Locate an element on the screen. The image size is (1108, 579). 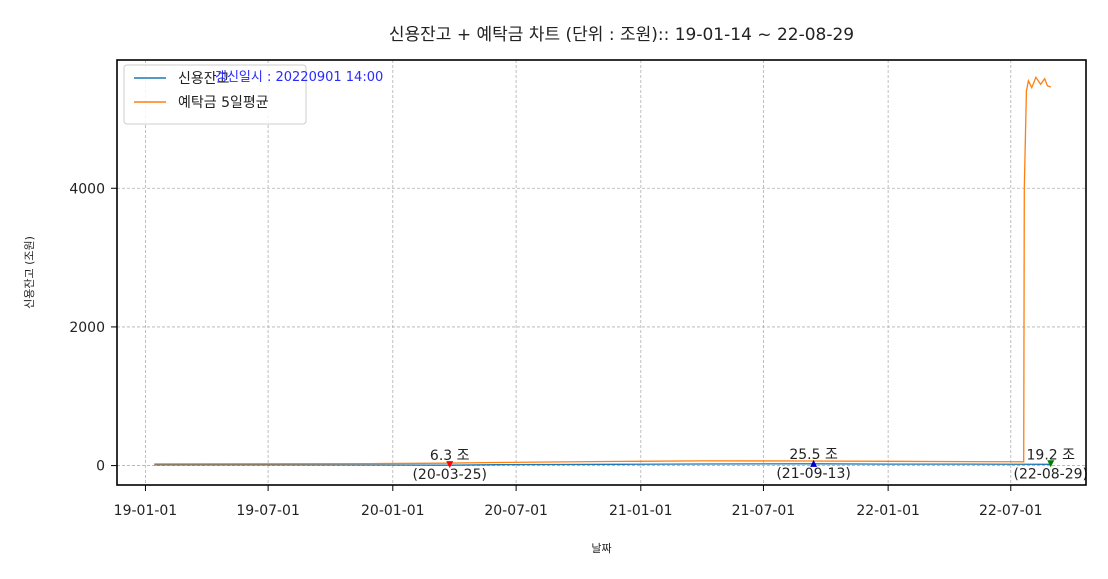
legend-label: 신용잔고 is located at coordinates (204, 79).